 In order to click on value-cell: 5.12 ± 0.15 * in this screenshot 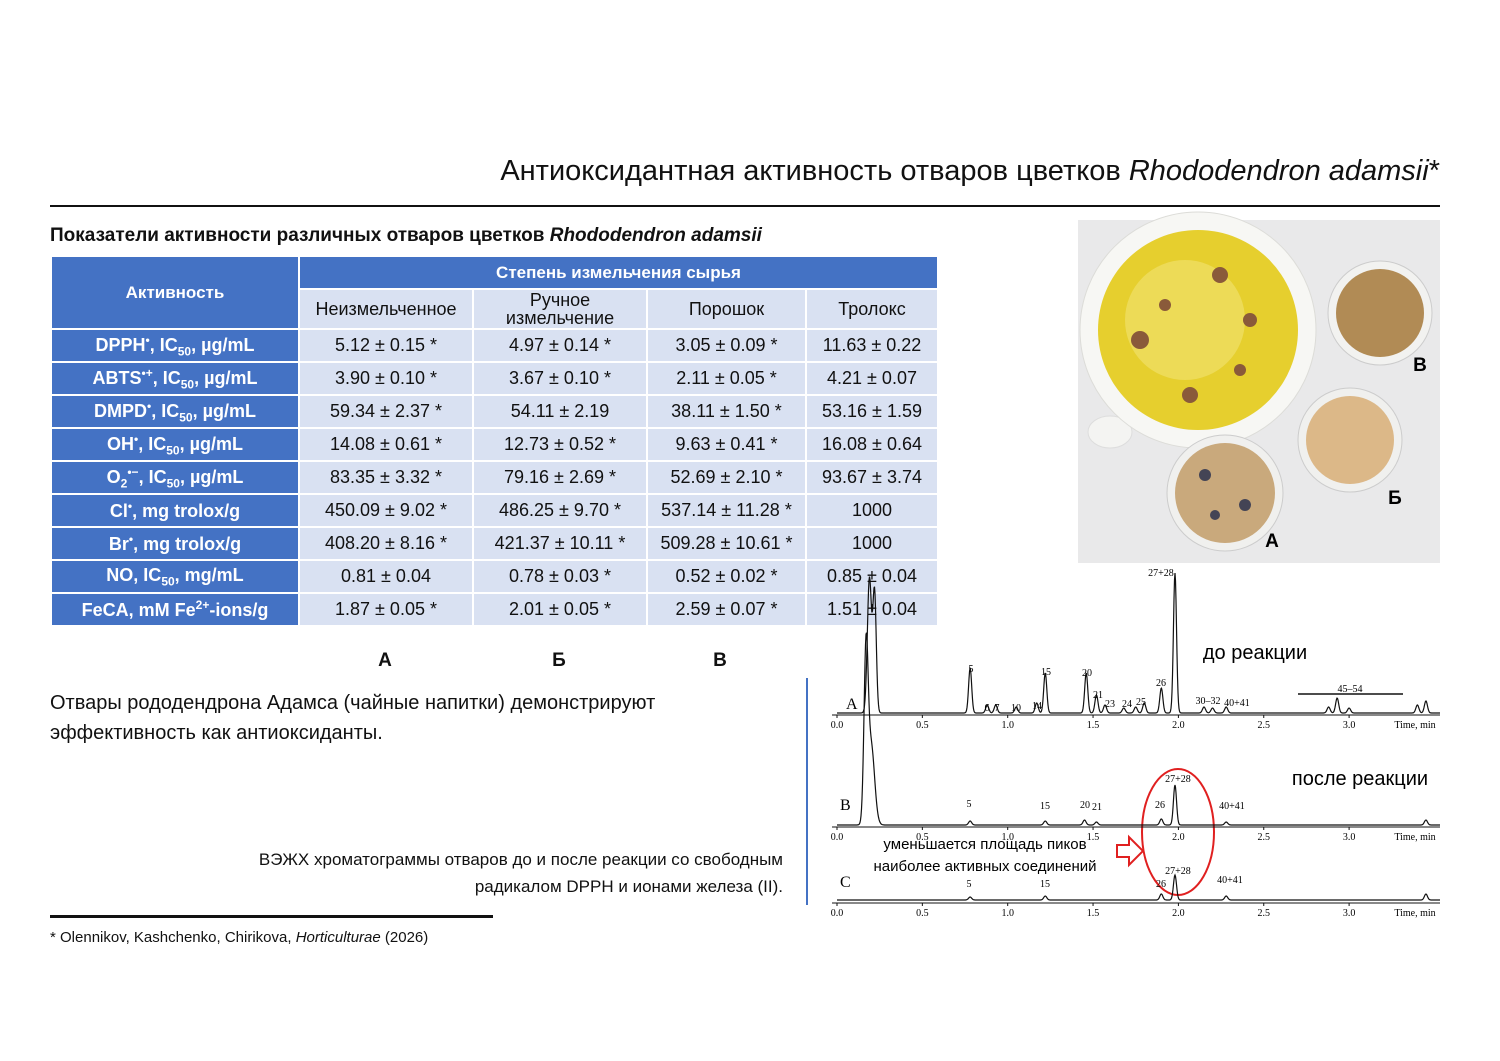, I will do `click(386, 345)`.